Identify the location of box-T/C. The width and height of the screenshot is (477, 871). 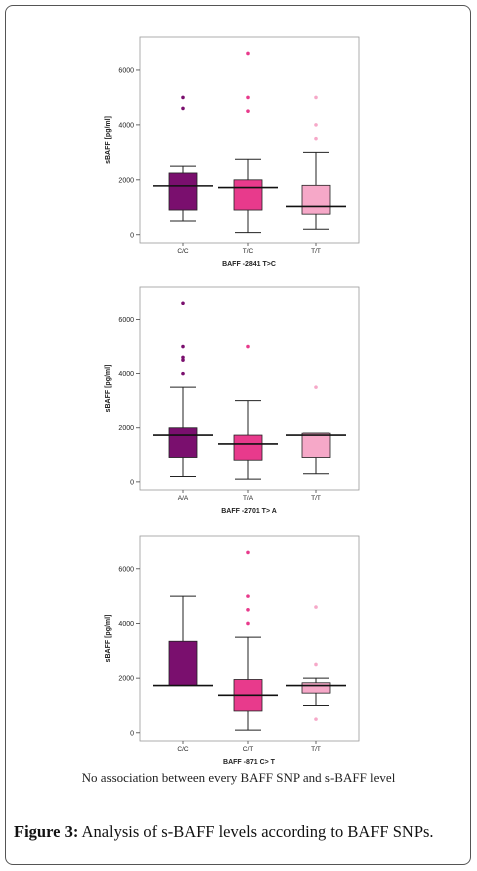
(248, 195).